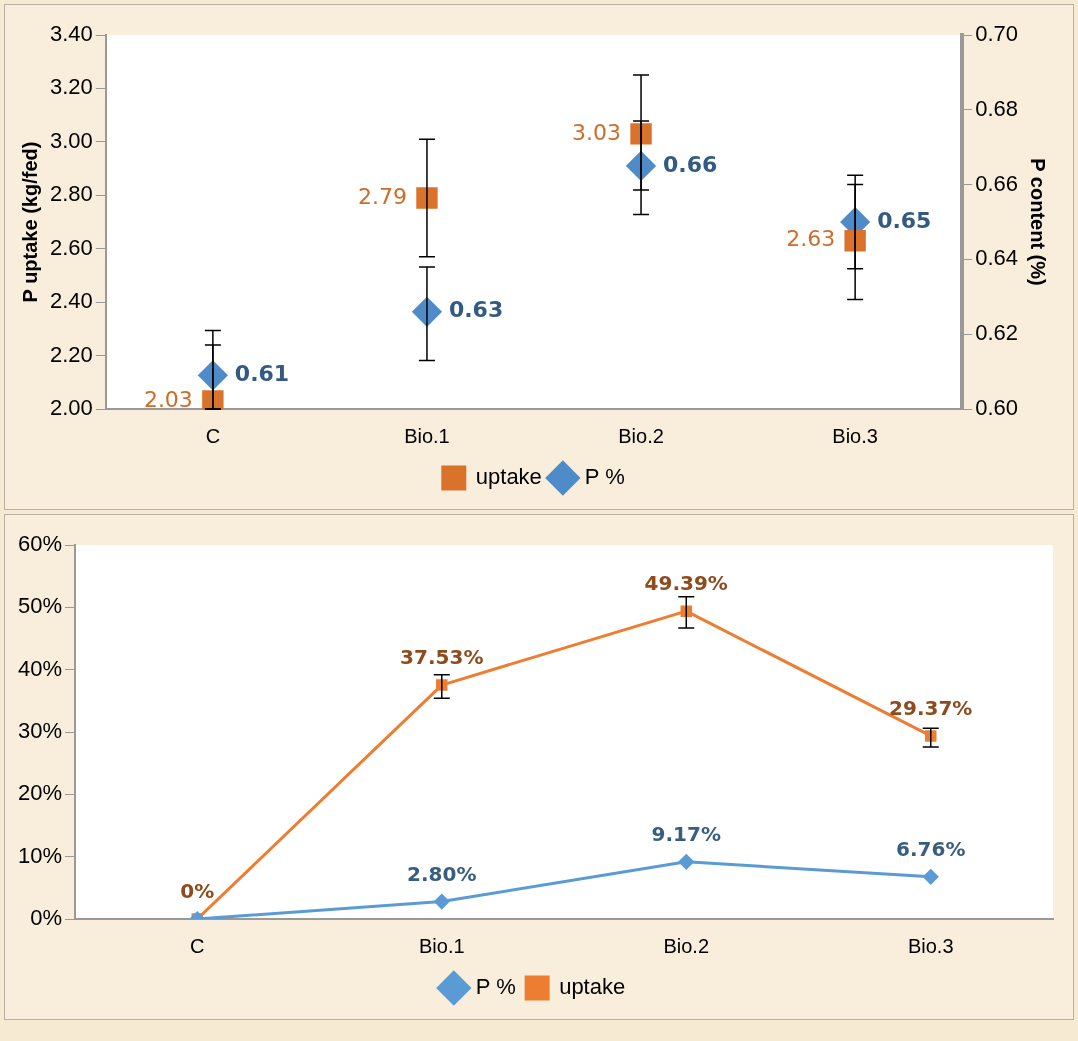  I want to click on data-label: 6.76%, so click(931, 849).